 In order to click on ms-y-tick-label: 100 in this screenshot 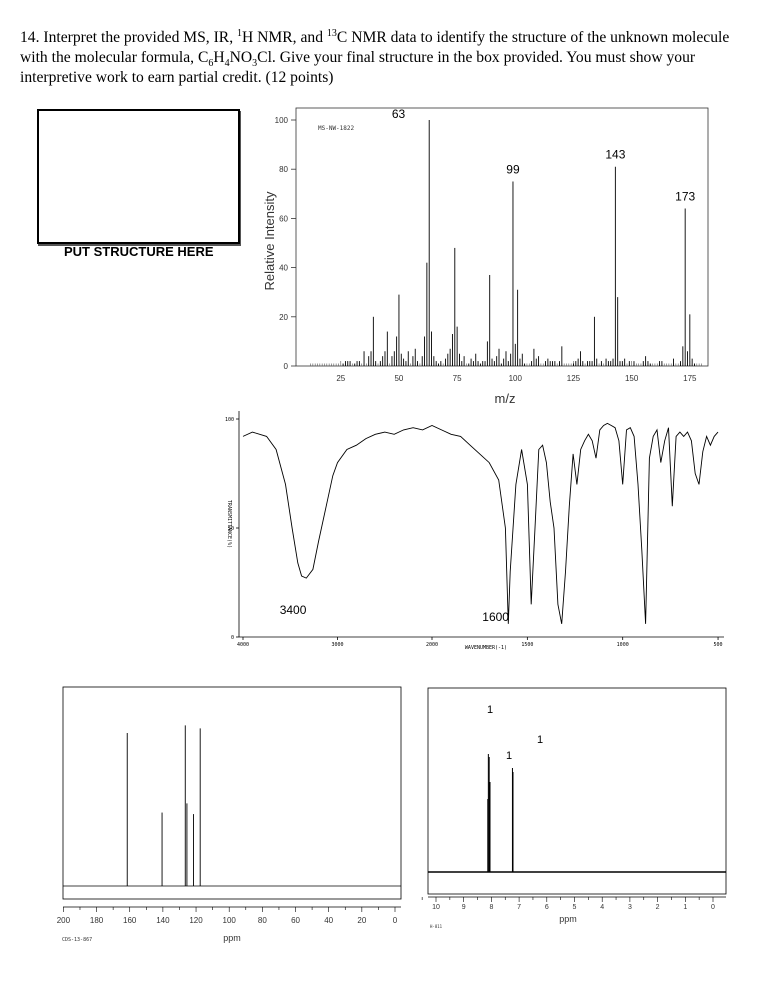, I will do `click(282, 120)`.